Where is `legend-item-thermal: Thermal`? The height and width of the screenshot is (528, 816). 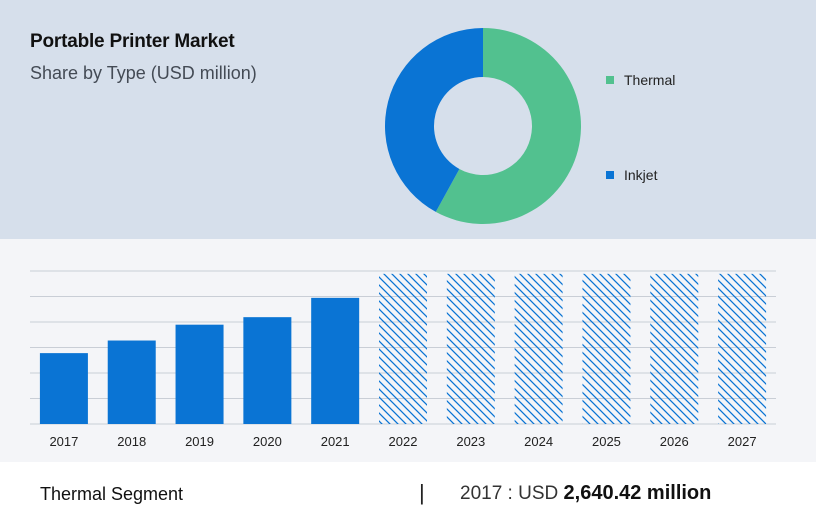
legend-item-thermal: Thermal is located at coordinates (640, 80).